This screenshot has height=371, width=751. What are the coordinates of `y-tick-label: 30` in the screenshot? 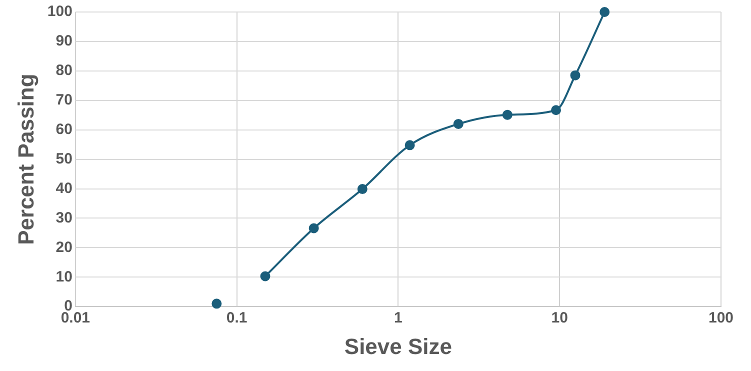 It's located at (64, 217).